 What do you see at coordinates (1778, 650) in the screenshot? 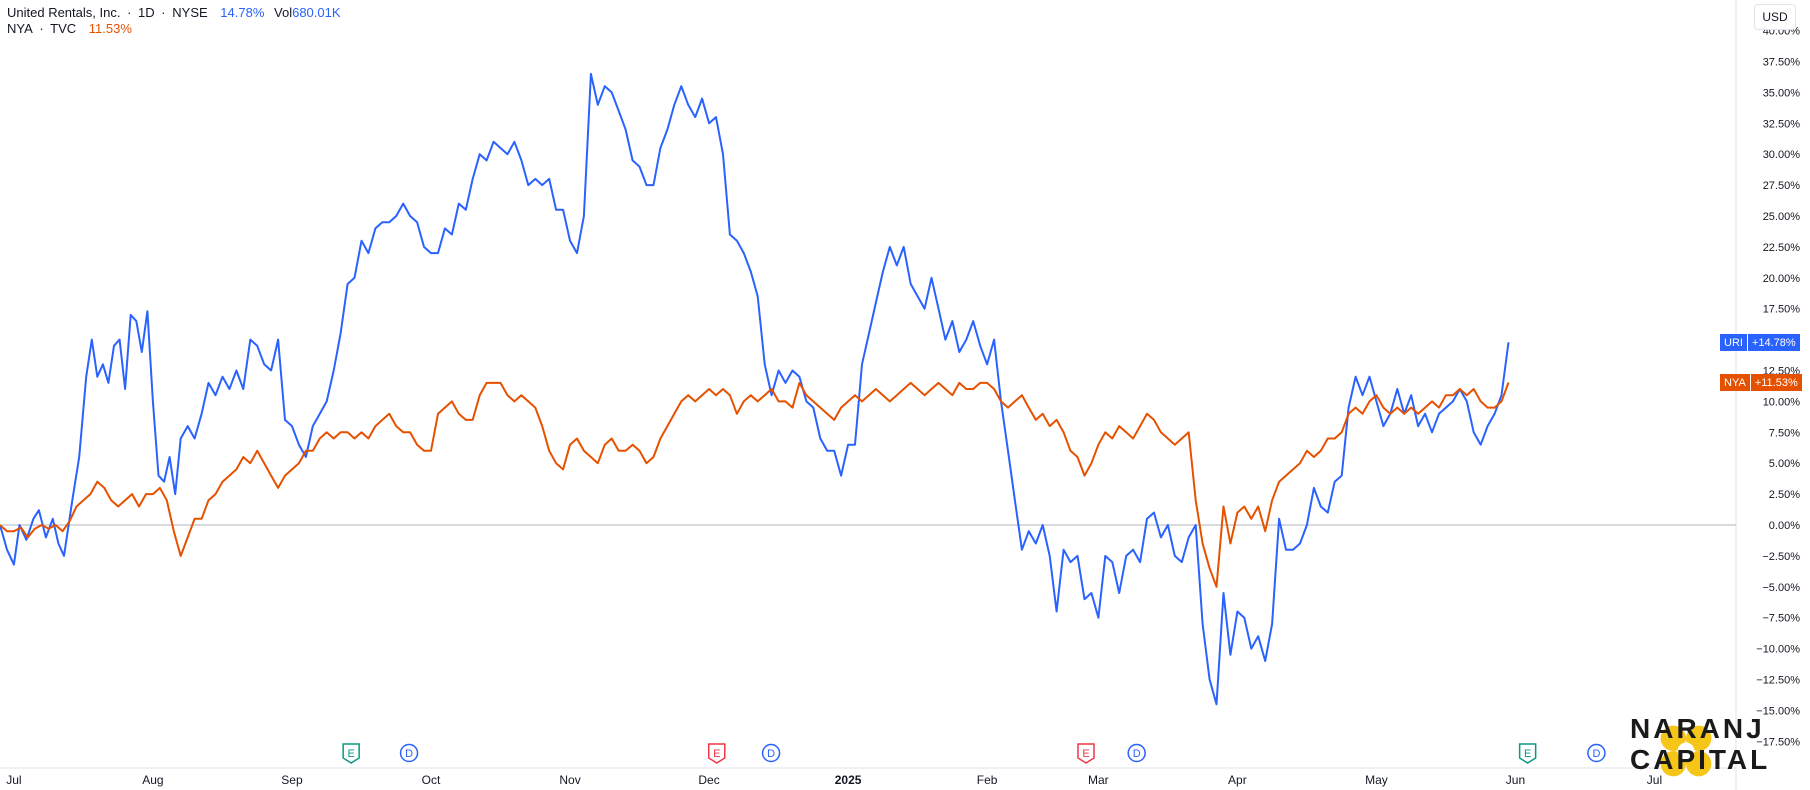
I see `y-tick-label: −10.00%` at bounding box center [1778, 650].